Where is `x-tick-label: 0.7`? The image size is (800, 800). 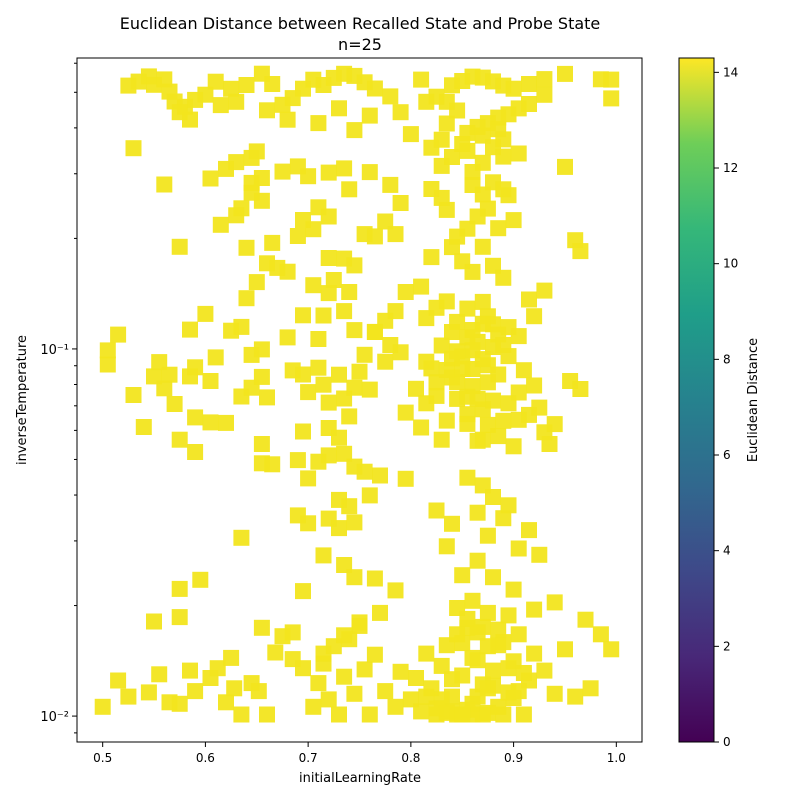
x-tick-label: 0.7 is located at coordinates (308, 758).